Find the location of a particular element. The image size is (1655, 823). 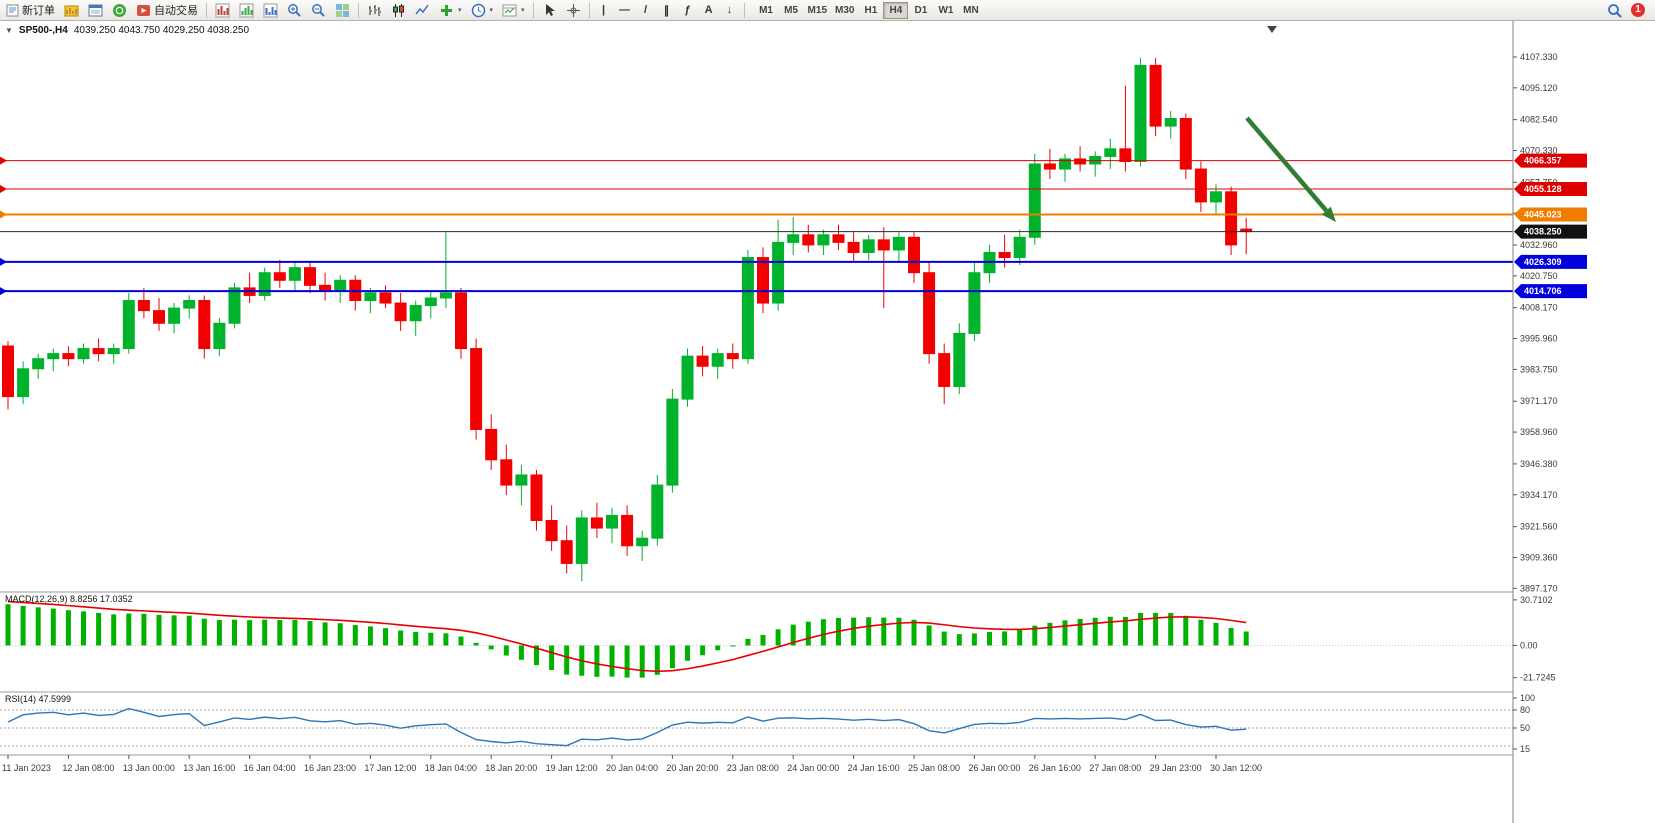

notification-badge: 1 is located at coordinates (1638, 10).